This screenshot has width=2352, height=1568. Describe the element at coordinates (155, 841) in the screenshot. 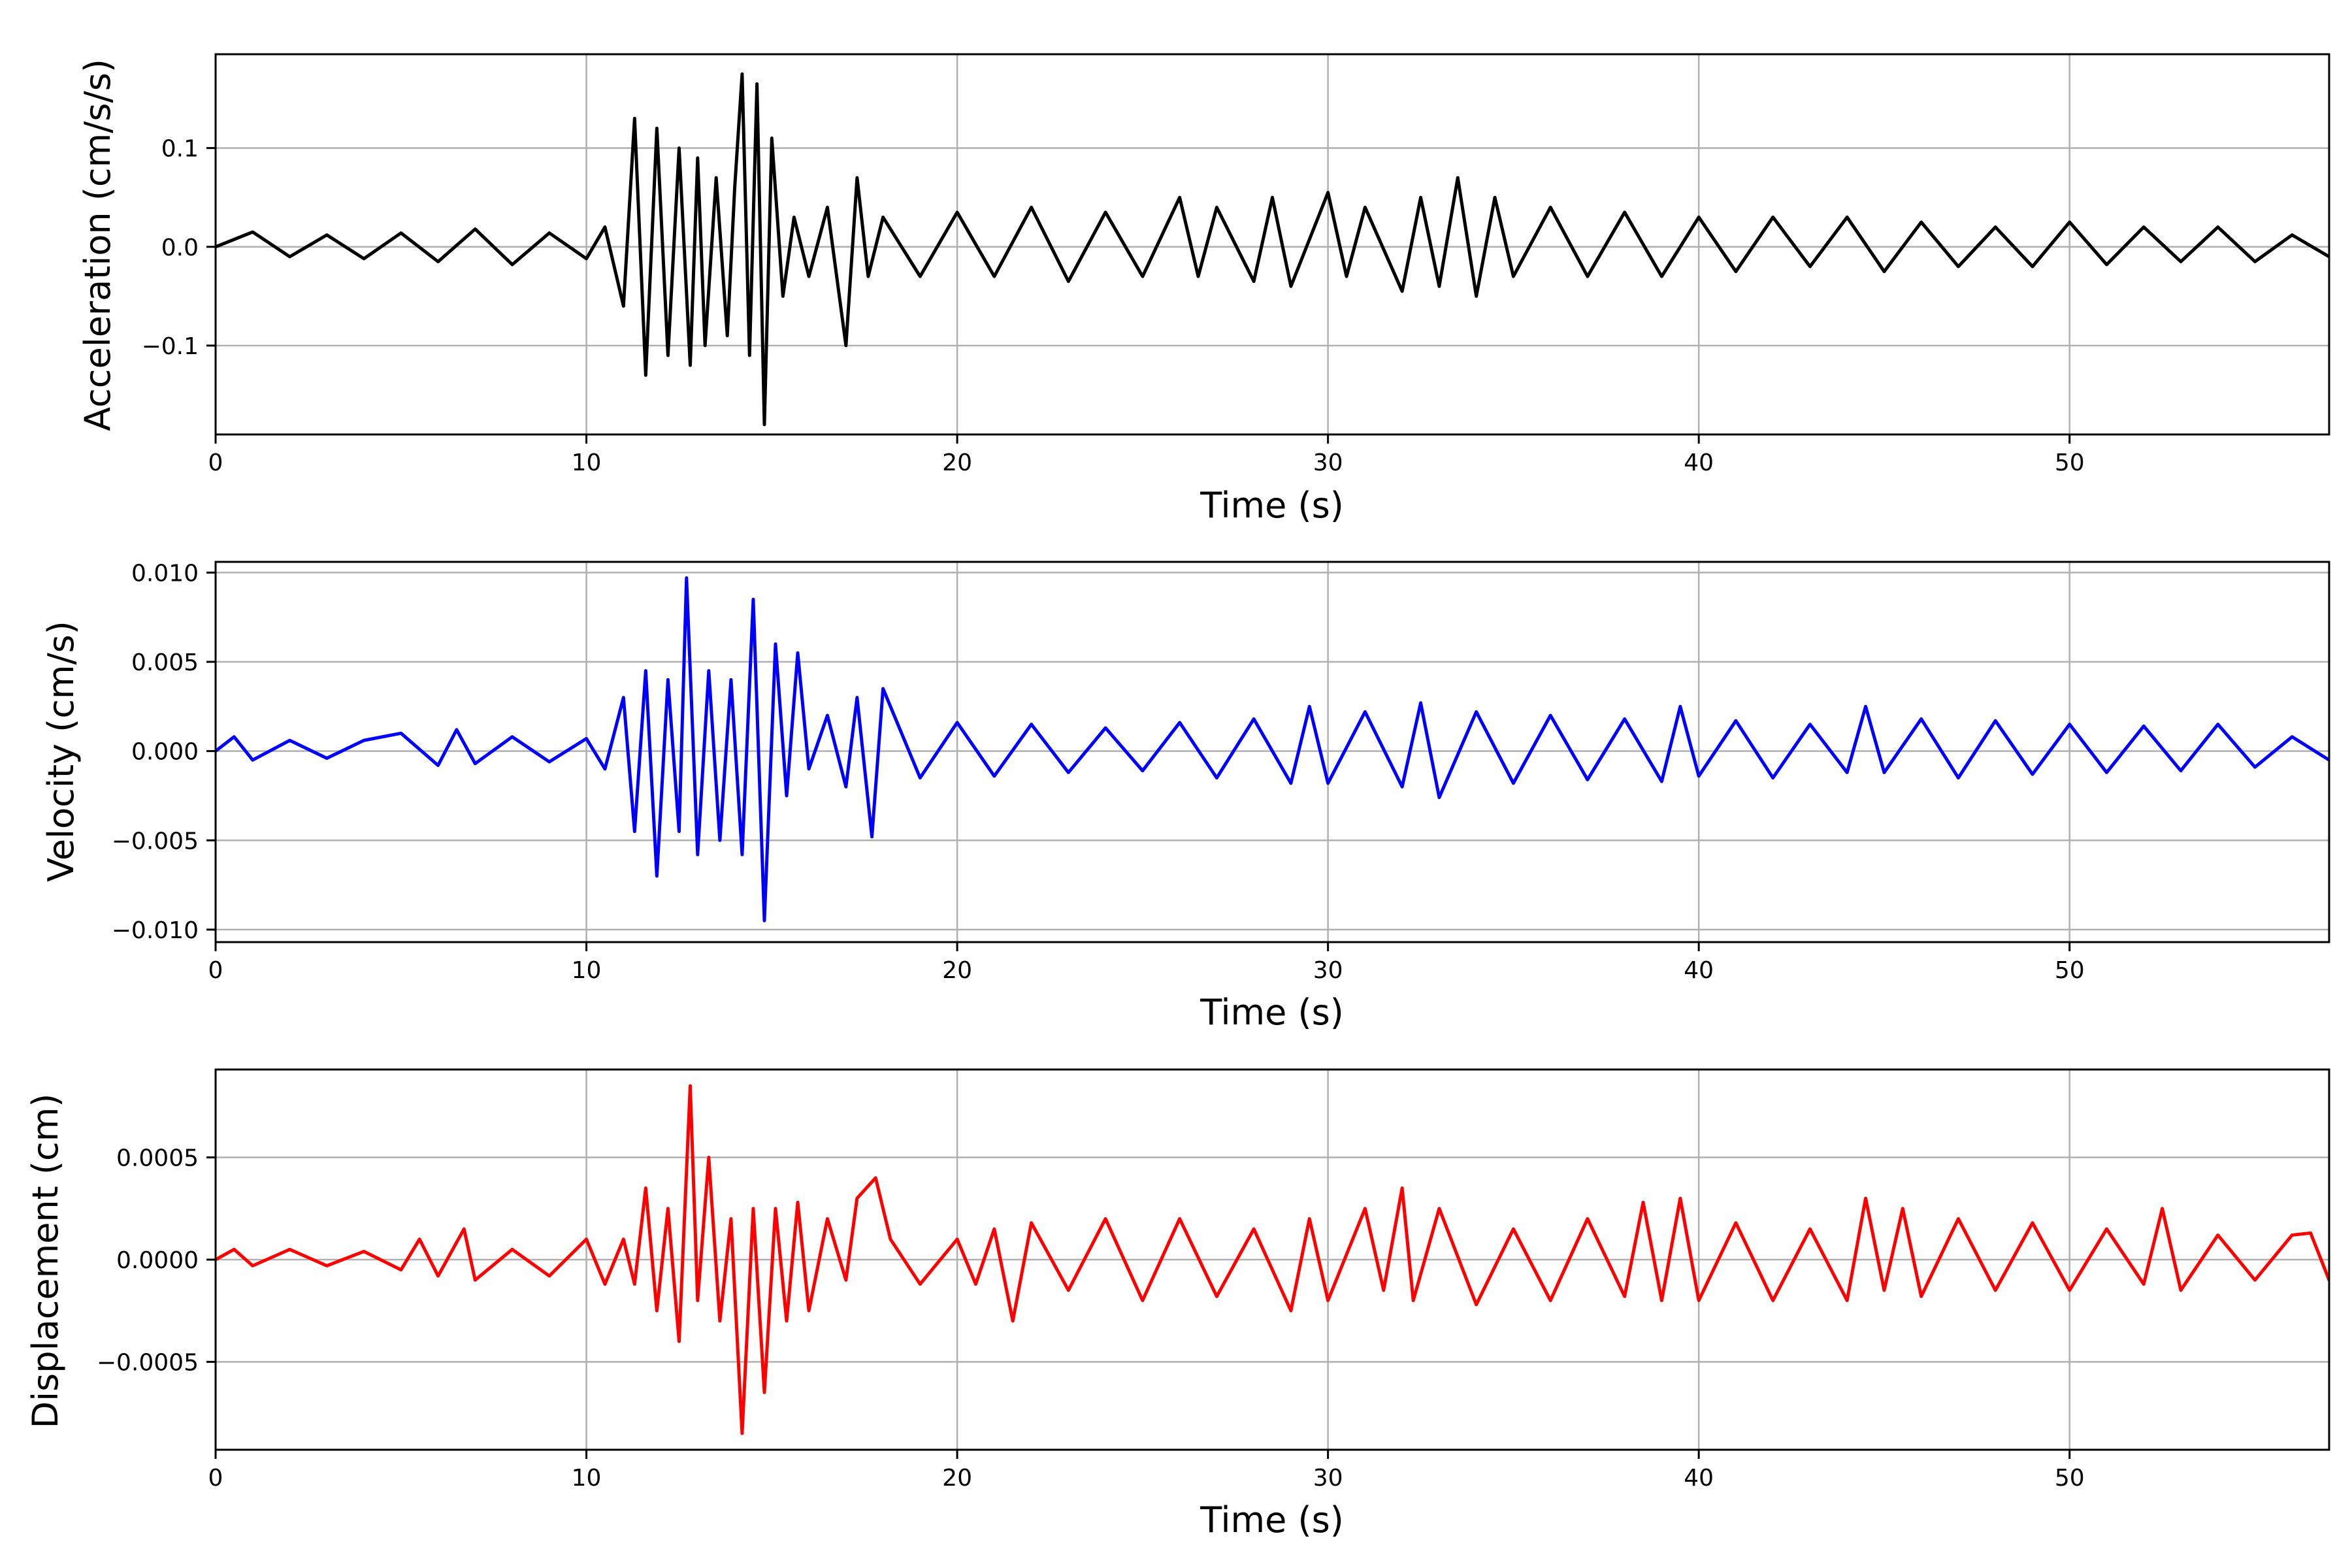

I see `velocity-y-tick-label-1: −0.005` at that location.